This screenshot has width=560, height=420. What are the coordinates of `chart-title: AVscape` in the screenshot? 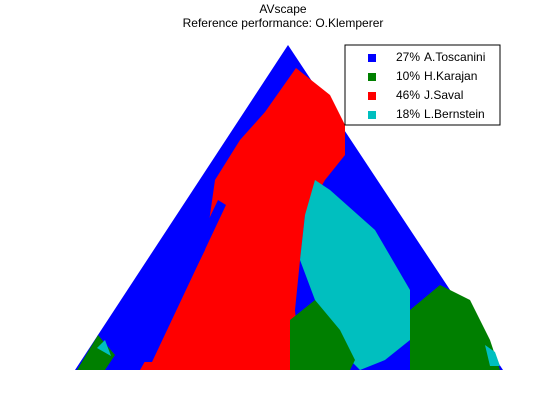 It's located at (282, 9).